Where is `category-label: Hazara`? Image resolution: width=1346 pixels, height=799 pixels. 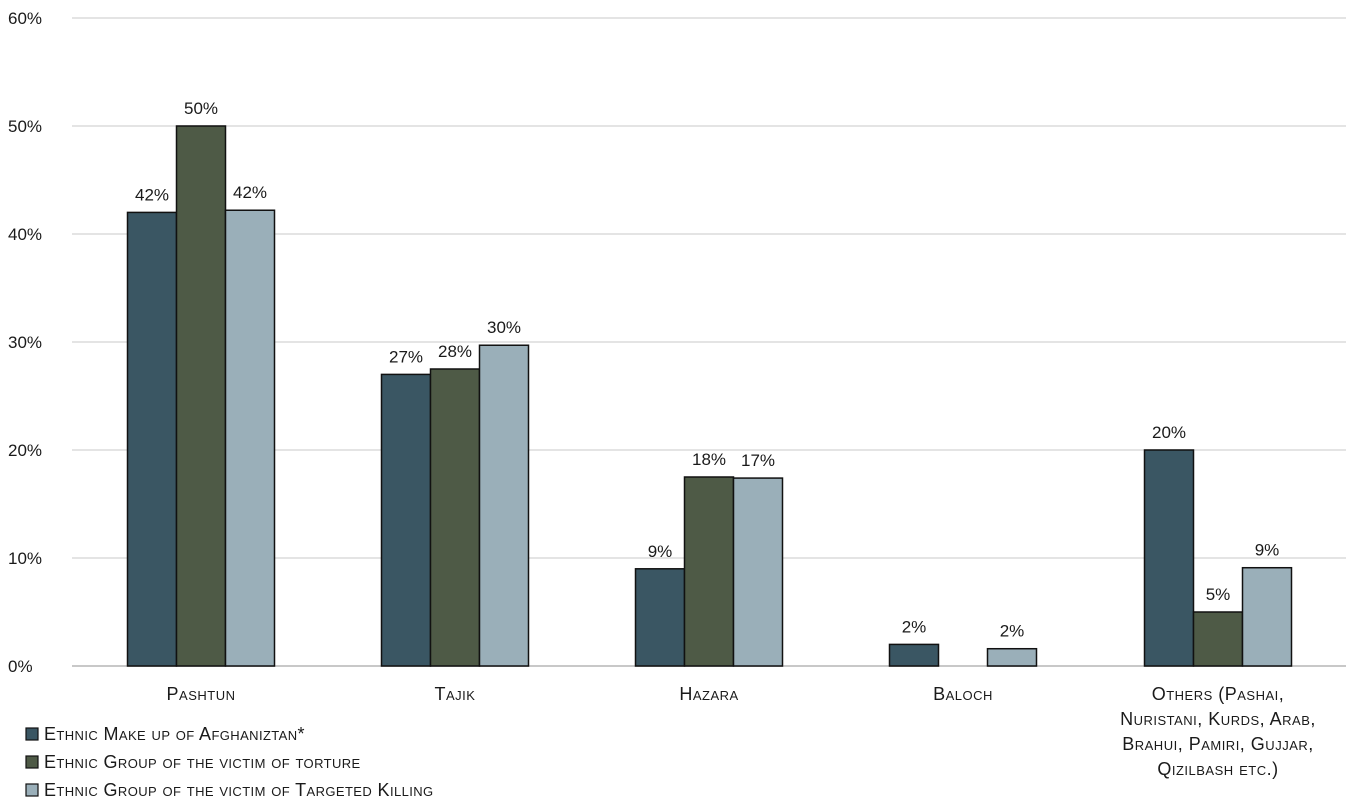
category-label: Hazara is located at coordinates (708, 694).